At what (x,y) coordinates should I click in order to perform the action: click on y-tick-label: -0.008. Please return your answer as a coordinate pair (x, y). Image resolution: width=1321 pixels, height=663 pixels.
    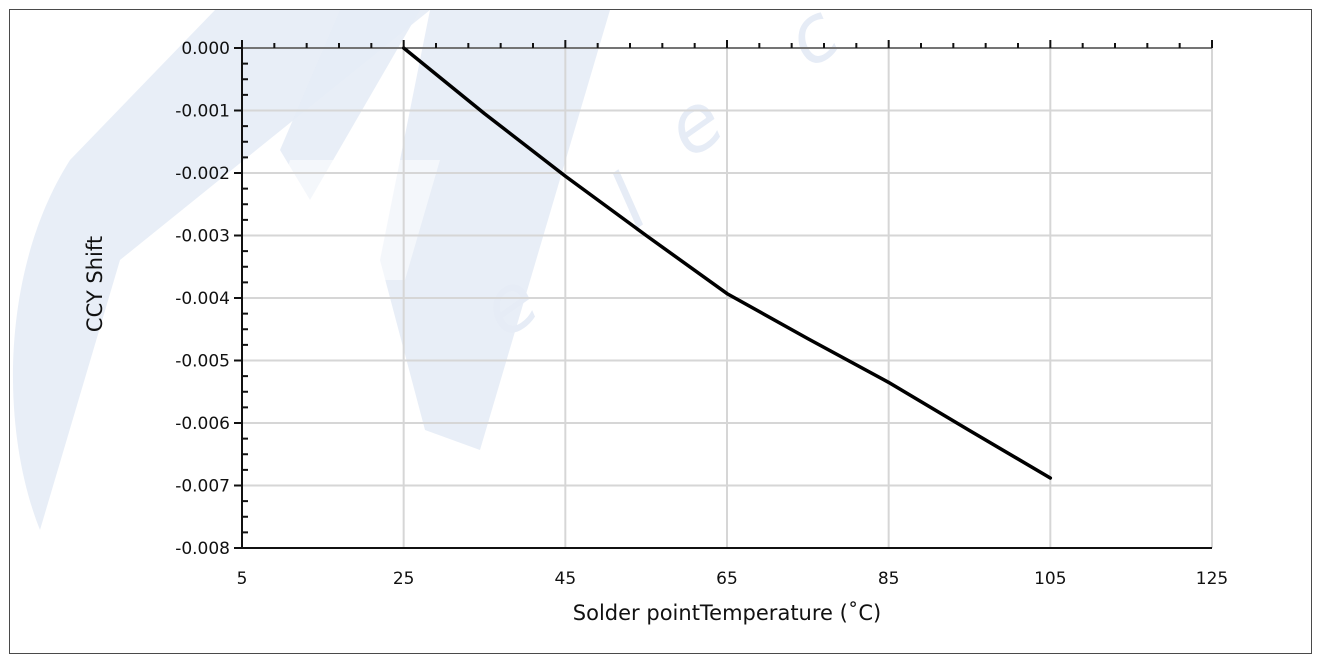
    Looking at the image, I should click on (202, 549).